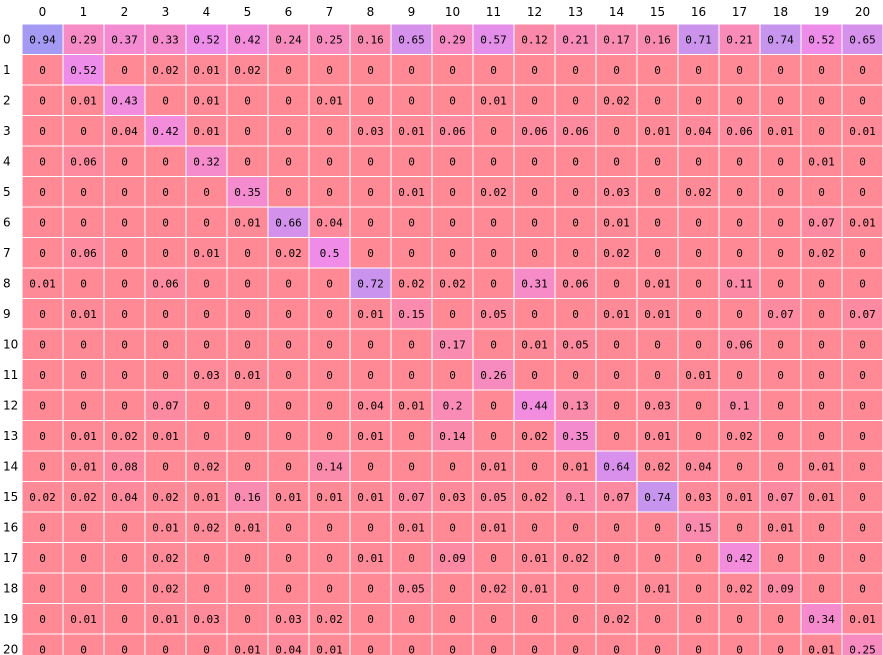 Image resolution: width=883 pixels, height=655 pixels. I want to click on column-label: 12, so click(534, 12).